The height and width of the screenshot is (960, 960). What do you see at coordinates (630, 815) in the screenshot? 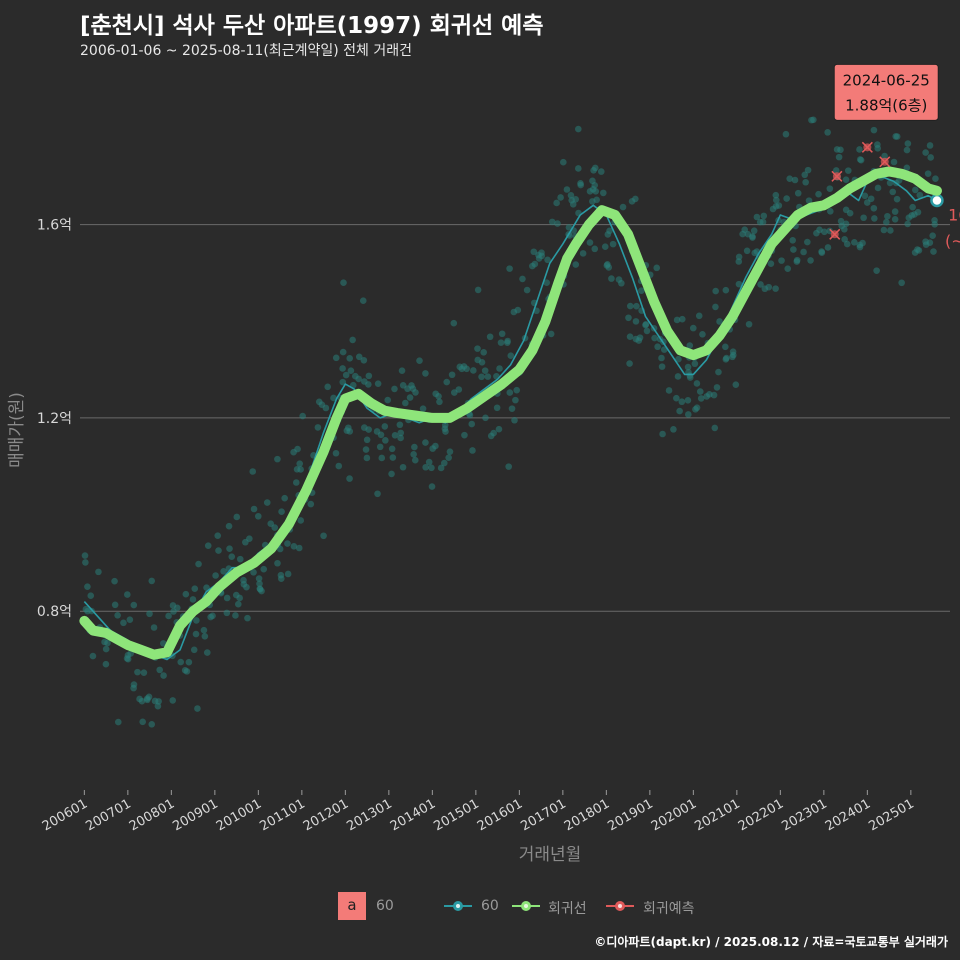
I see `x-tick-label: 201901` at bounding box center [630, 815].